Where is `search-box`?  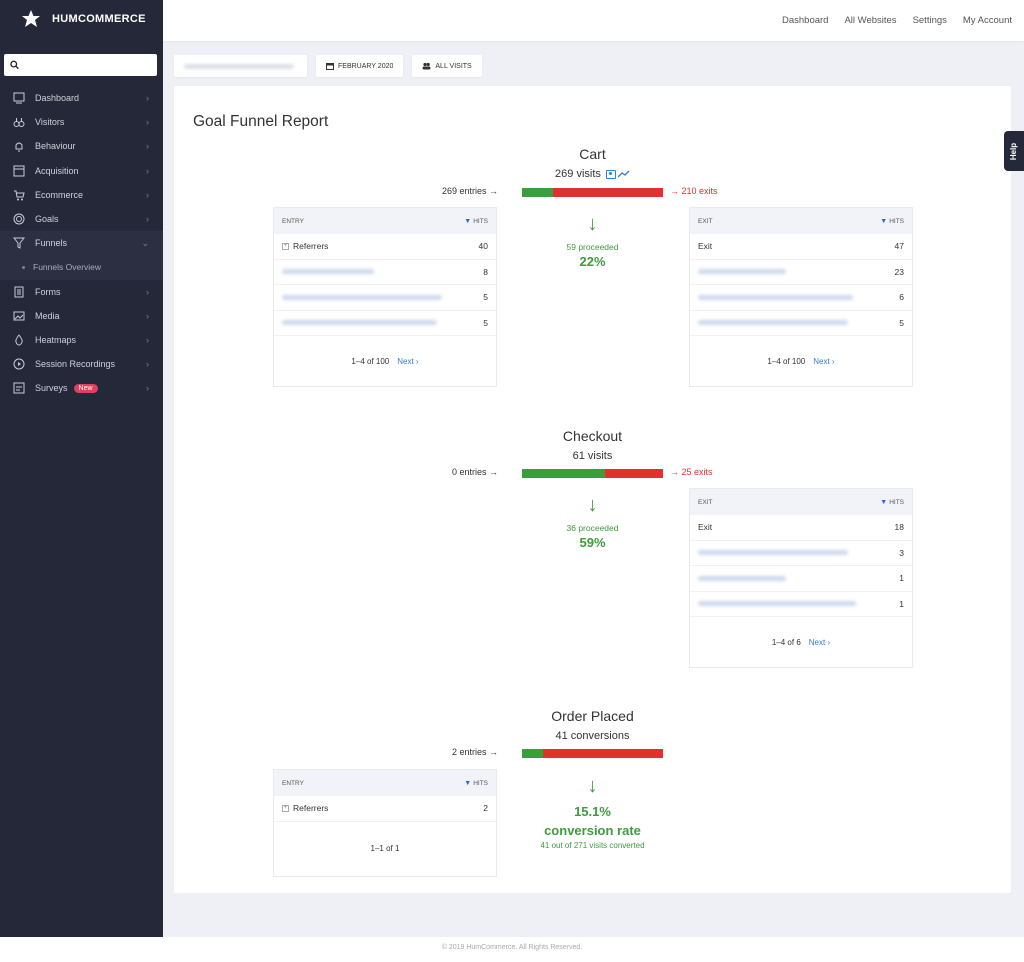
search-box is located at coordinates (80, 65).